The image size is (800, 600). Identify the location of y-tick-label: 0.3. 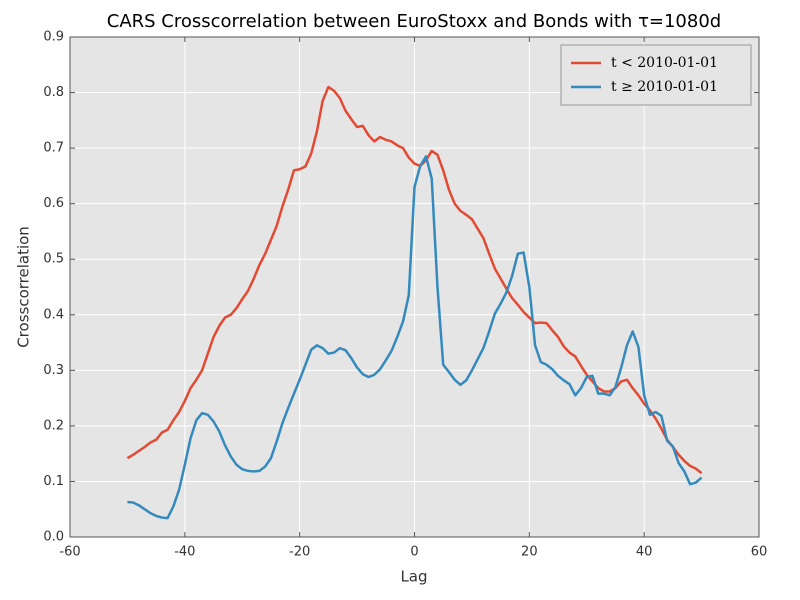
(53, 370).